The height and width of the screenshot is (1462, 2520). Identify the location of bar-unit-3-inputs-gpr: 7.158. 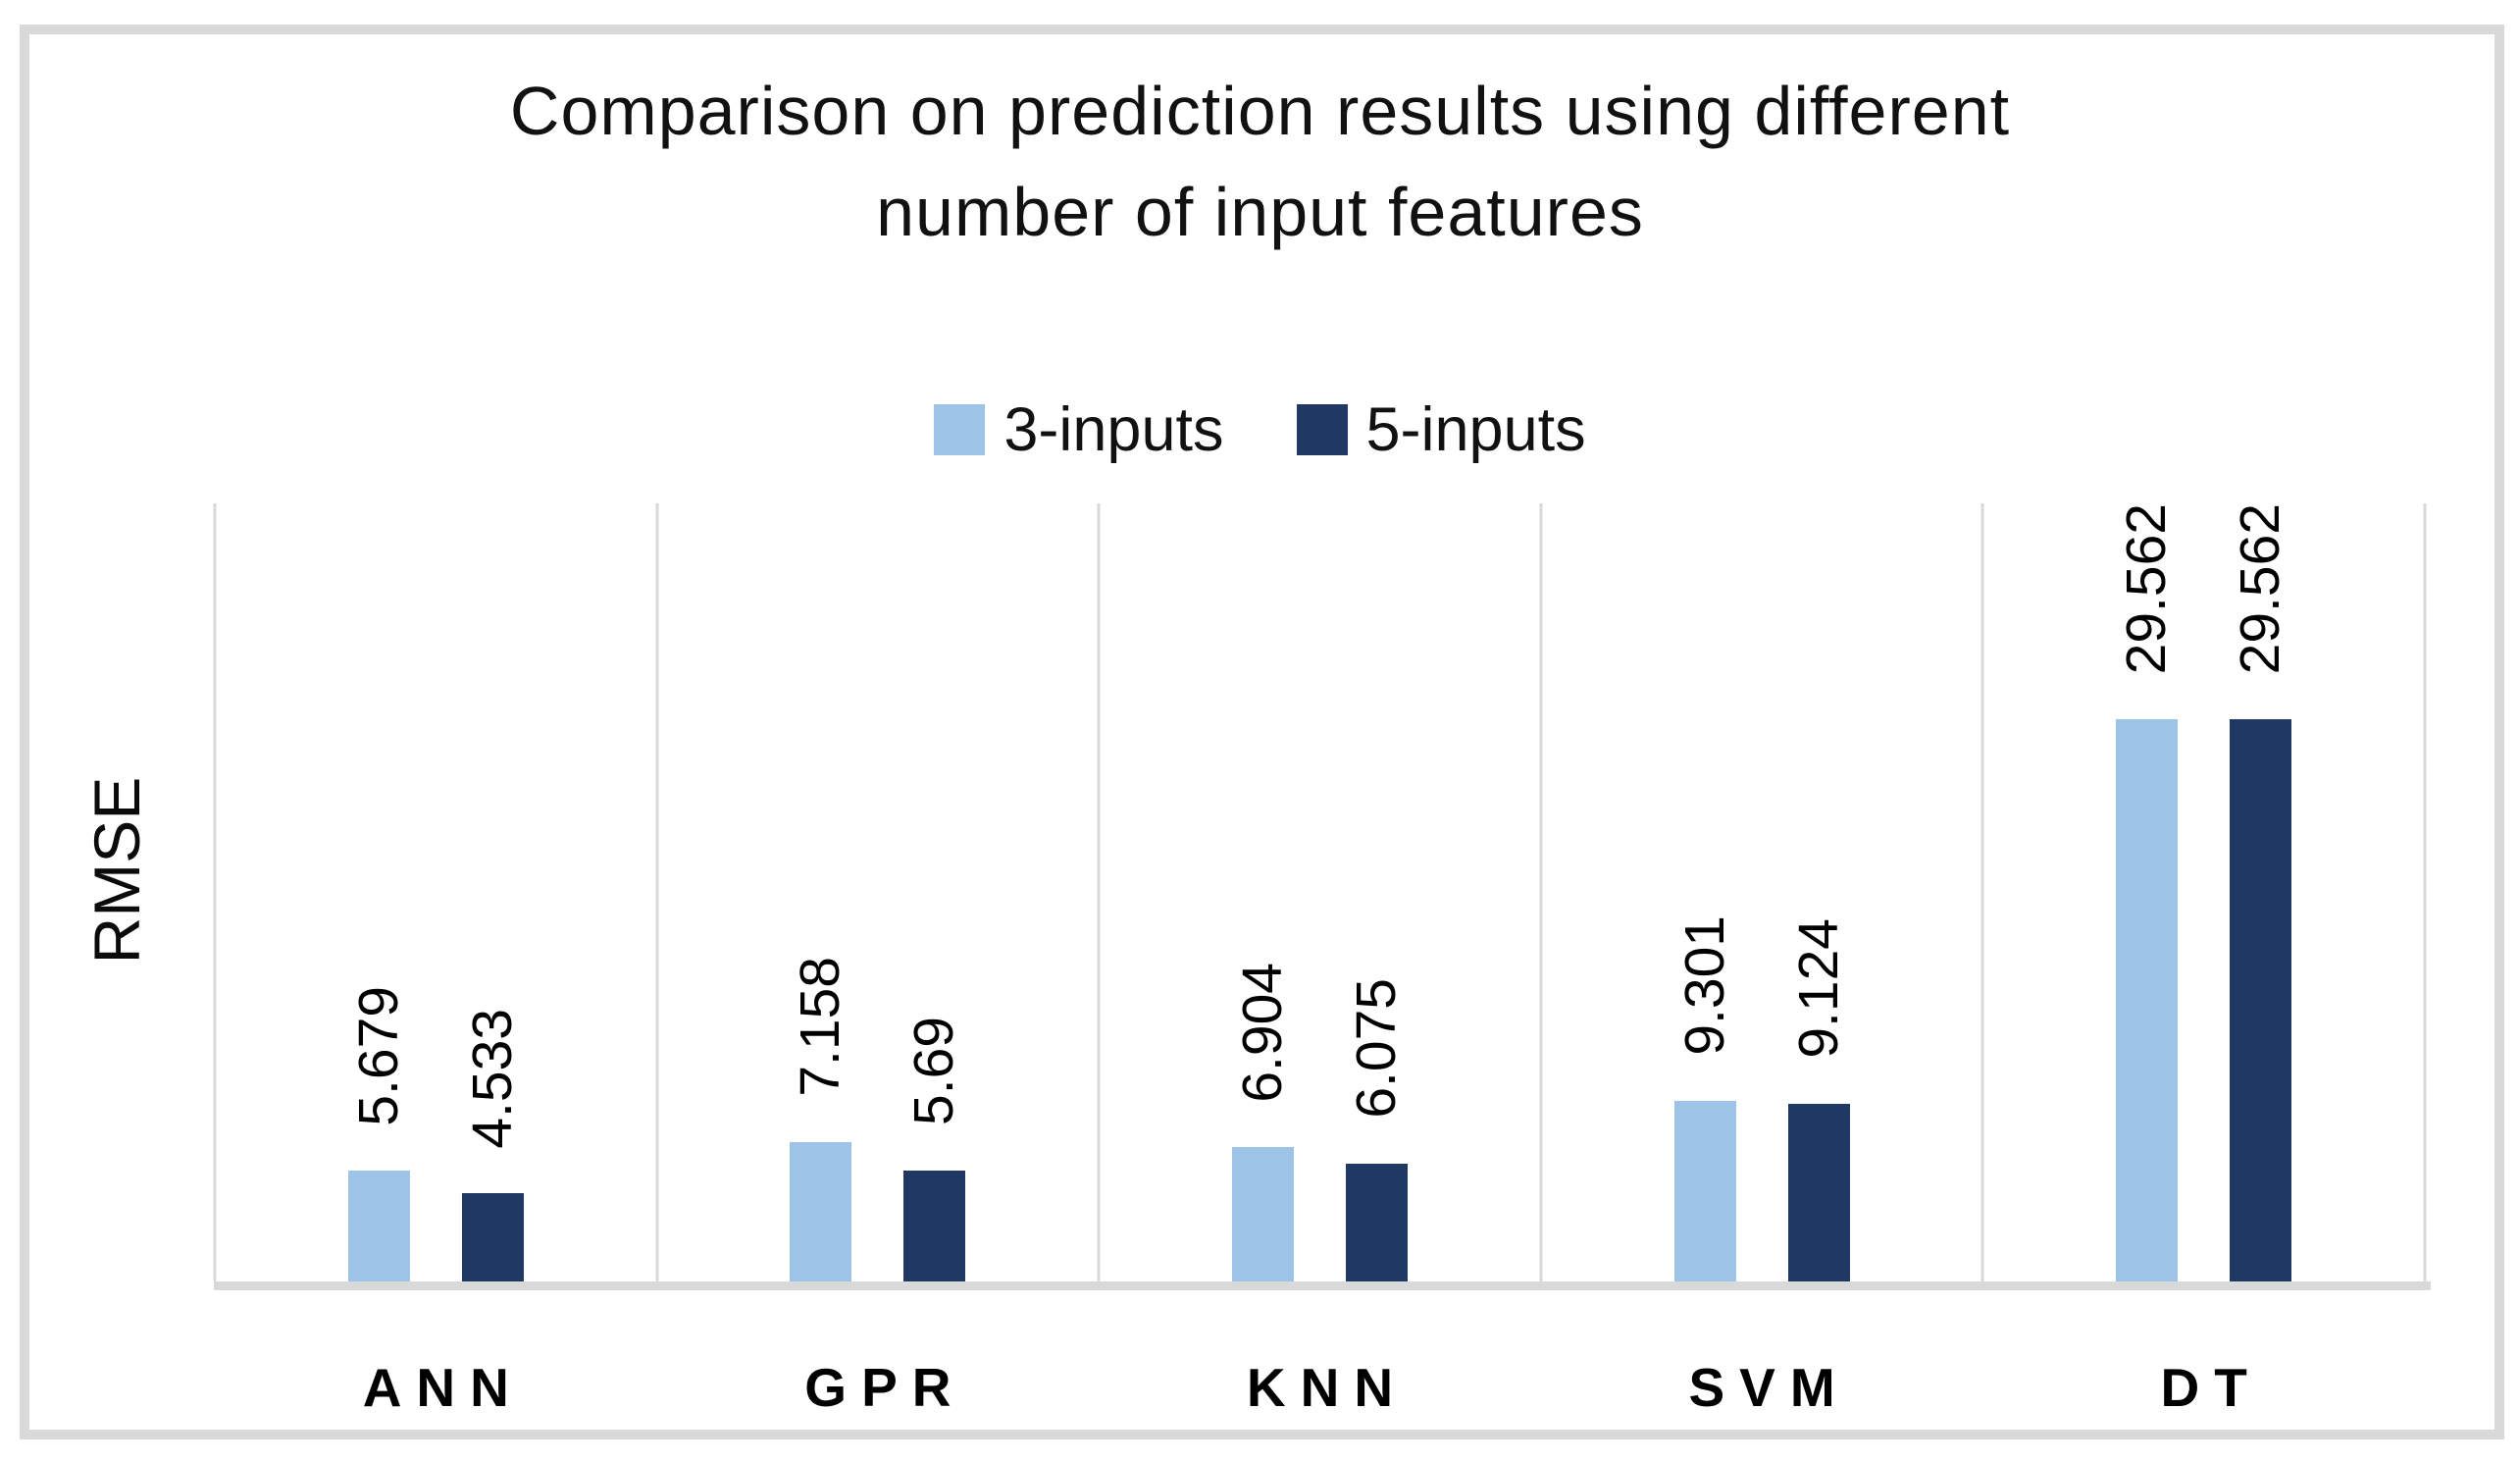
(820, 892).